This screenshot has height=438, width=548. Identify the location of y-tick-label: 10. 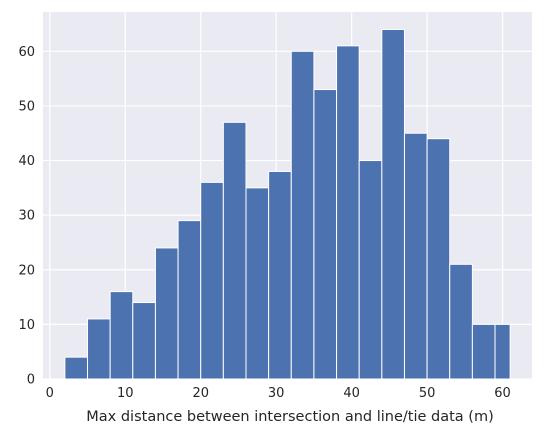
(26, 325).